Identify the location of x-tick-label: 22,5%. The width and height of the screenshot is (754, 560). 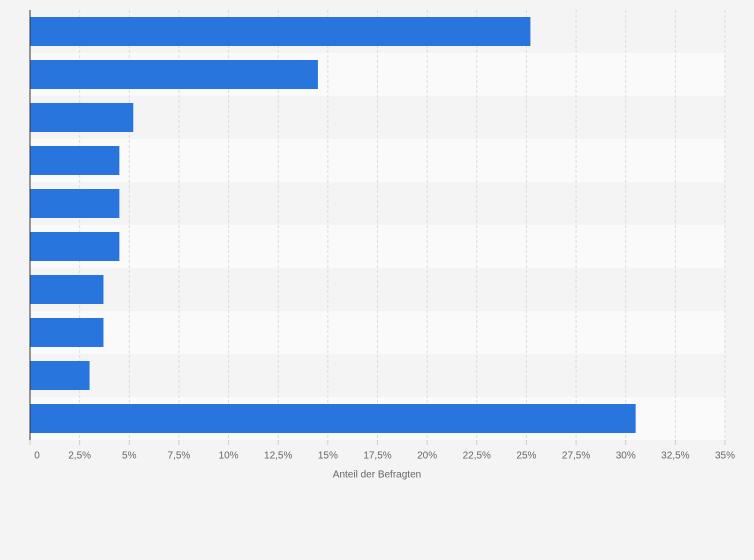
(477, 456).